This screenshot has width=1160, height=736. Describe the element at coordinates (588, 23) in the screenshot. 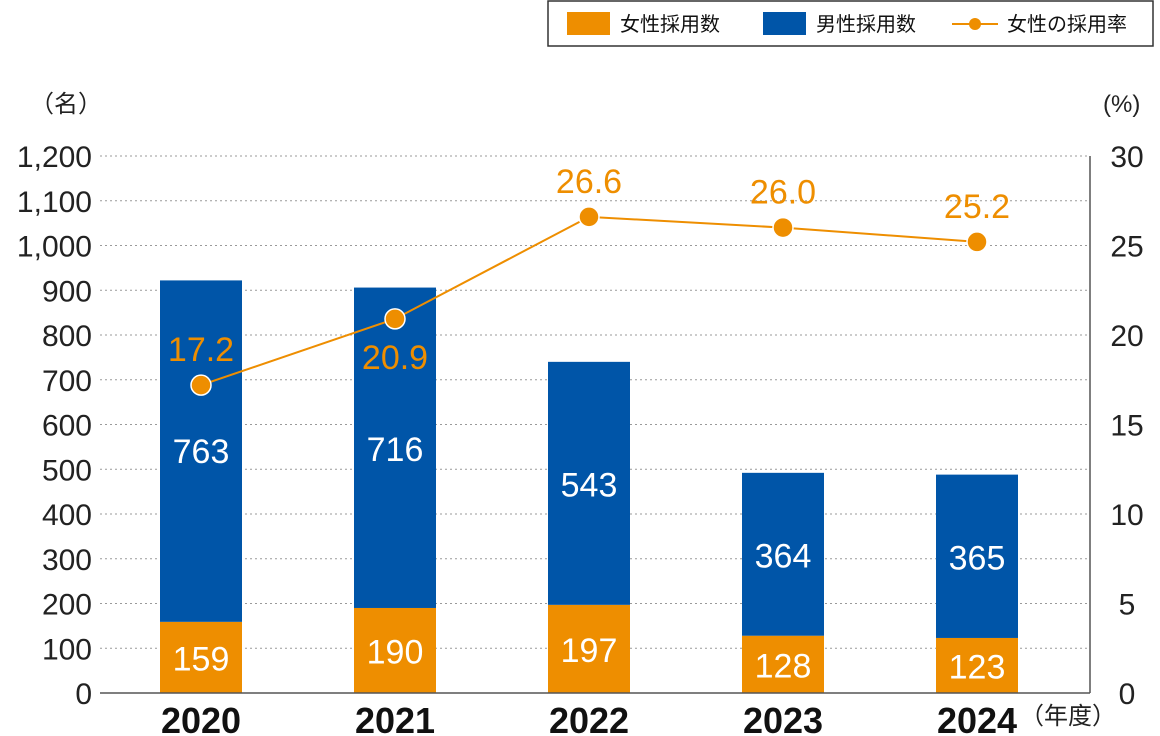

I see `legend-swatch-female` at that location.